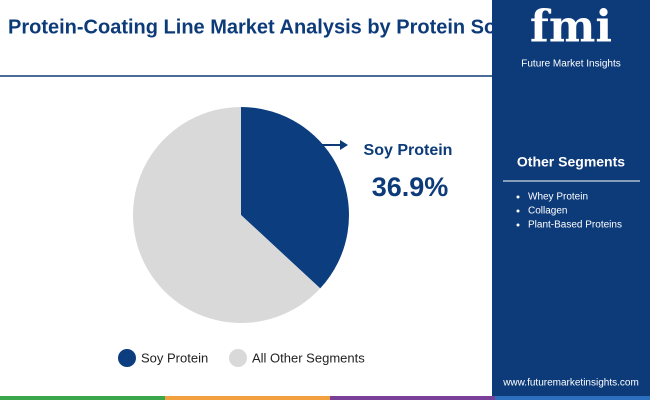 The width and height of the screenshot is (650, 400). I want to click on legend-label: Soy Protein, so click(174, 357).